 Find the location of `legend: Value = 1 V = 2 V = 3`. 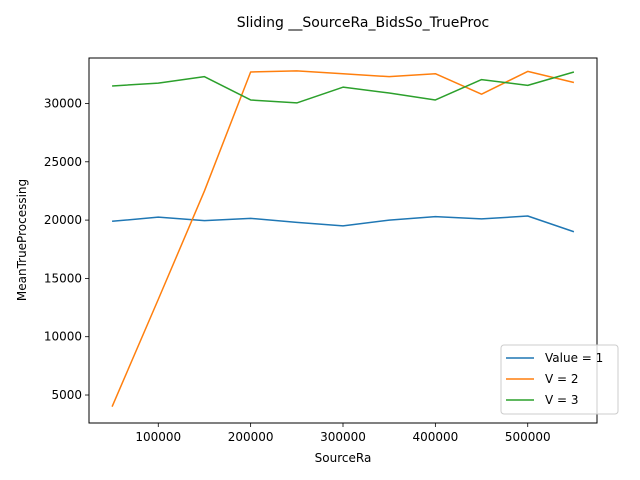

legend: Value = 1 V = 2 V = 3 is located at coordinates (559, 379).